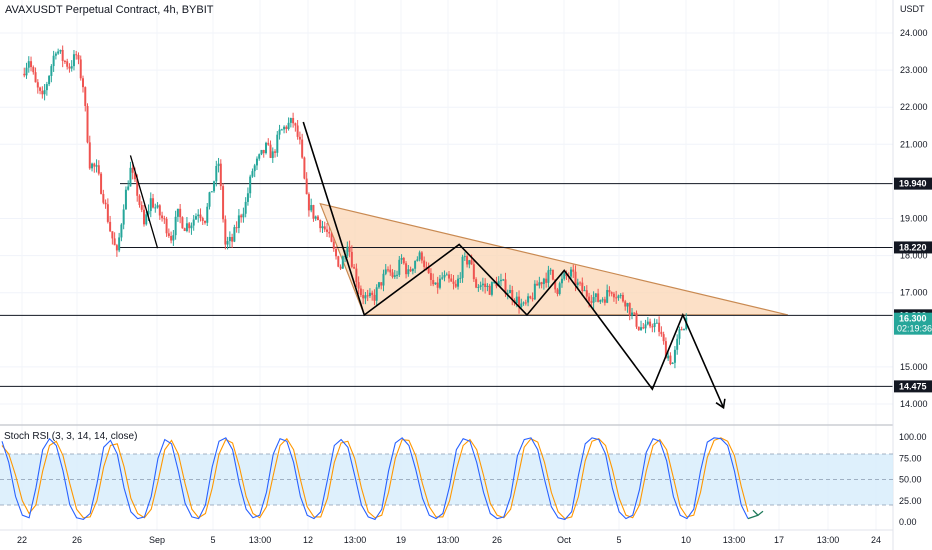 The width and height of the screenshot is (932, 550). Describe the element at coordinates (912, 9) in the screenshot. I see `price-axis-currency: USDT` at that location.